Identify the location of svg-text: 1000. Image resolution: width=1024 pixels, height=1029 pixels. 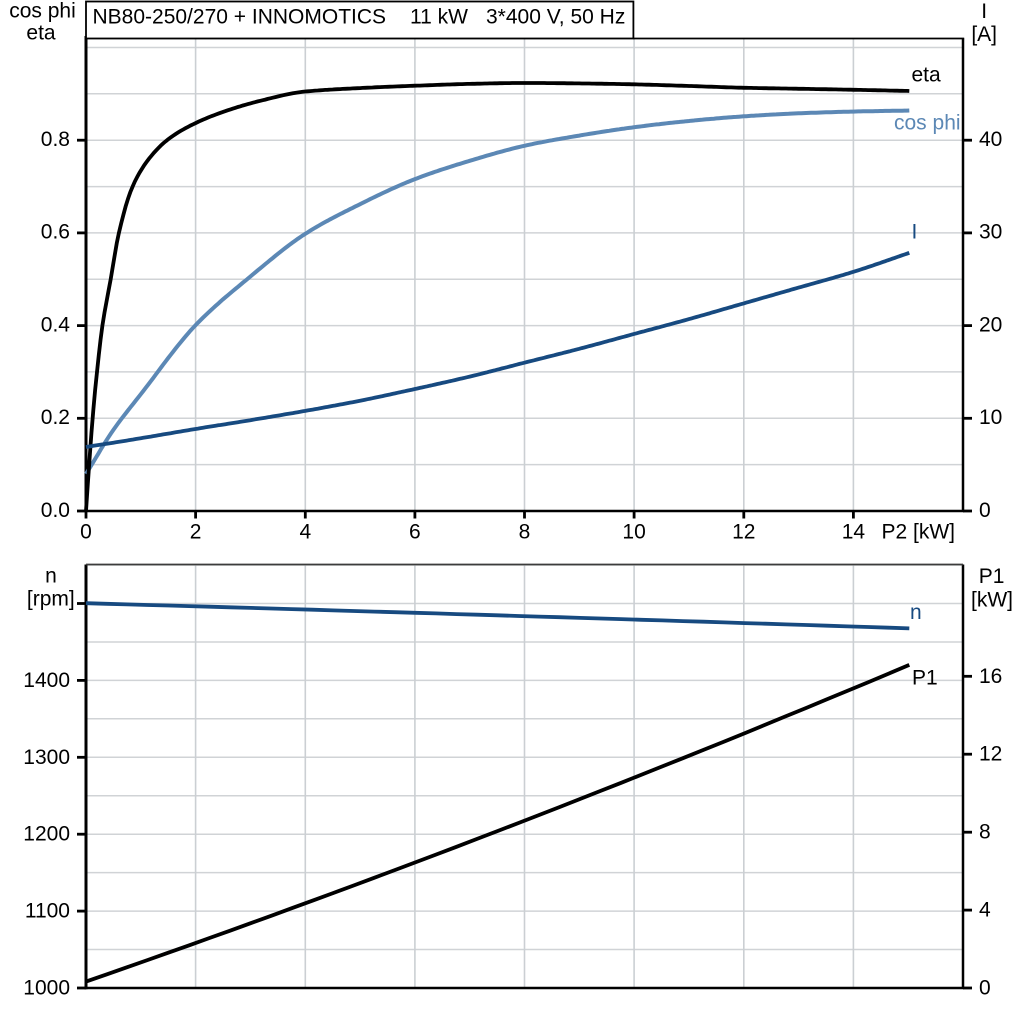
(46, 988).